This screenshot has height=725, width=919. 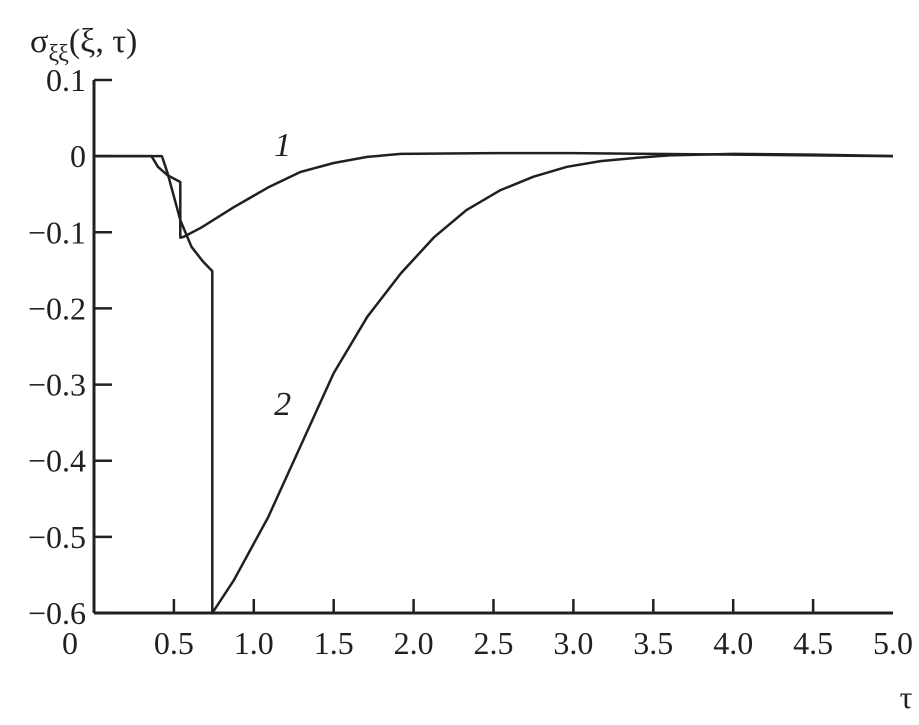 What do you see at coordinates (58, 54) in the screenshot?
I see `y-axis-label-sub: ξξ` at bounding box center [58, 54].